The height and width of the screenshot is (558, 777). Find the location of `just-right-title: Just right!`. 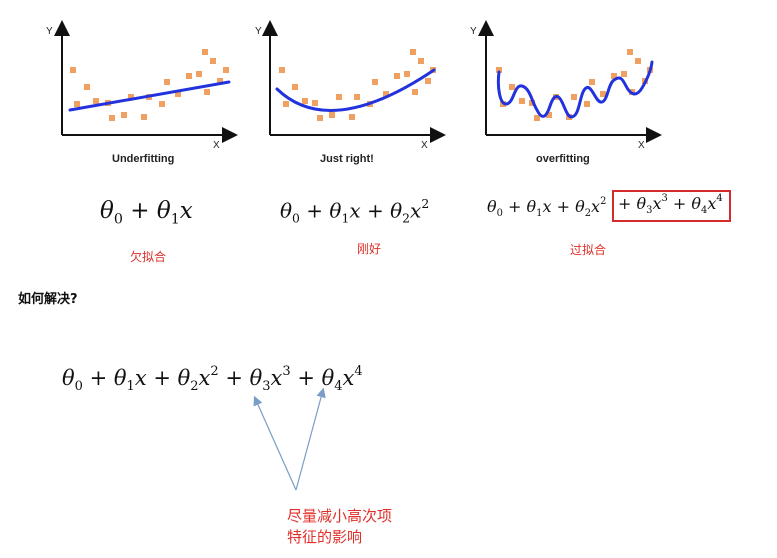

just-right-title: Just right! is located at coordinates (347, 159).